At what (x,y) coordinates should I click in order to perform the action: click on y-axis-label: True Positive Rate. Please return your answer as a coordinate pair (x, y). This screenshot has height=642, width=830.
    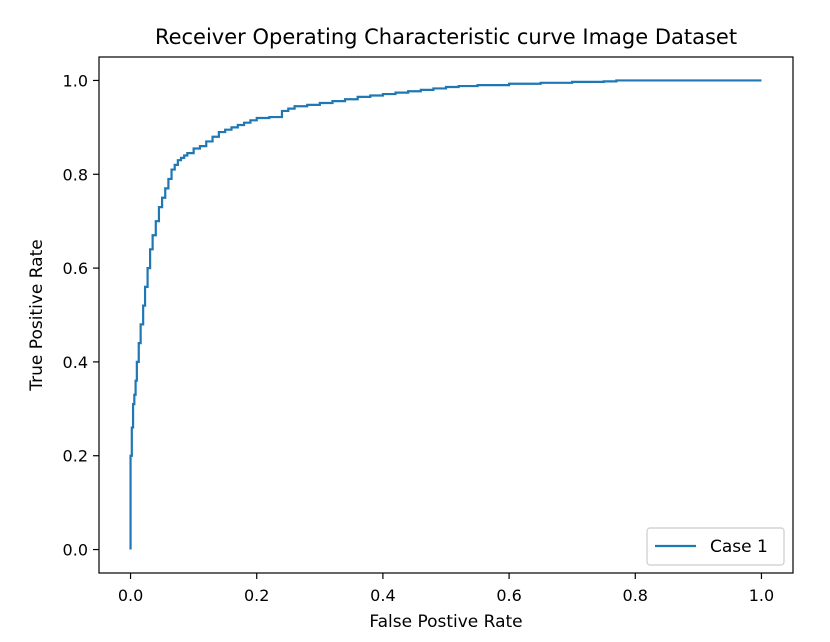
    Looking at the image, I should click on (37, 315).